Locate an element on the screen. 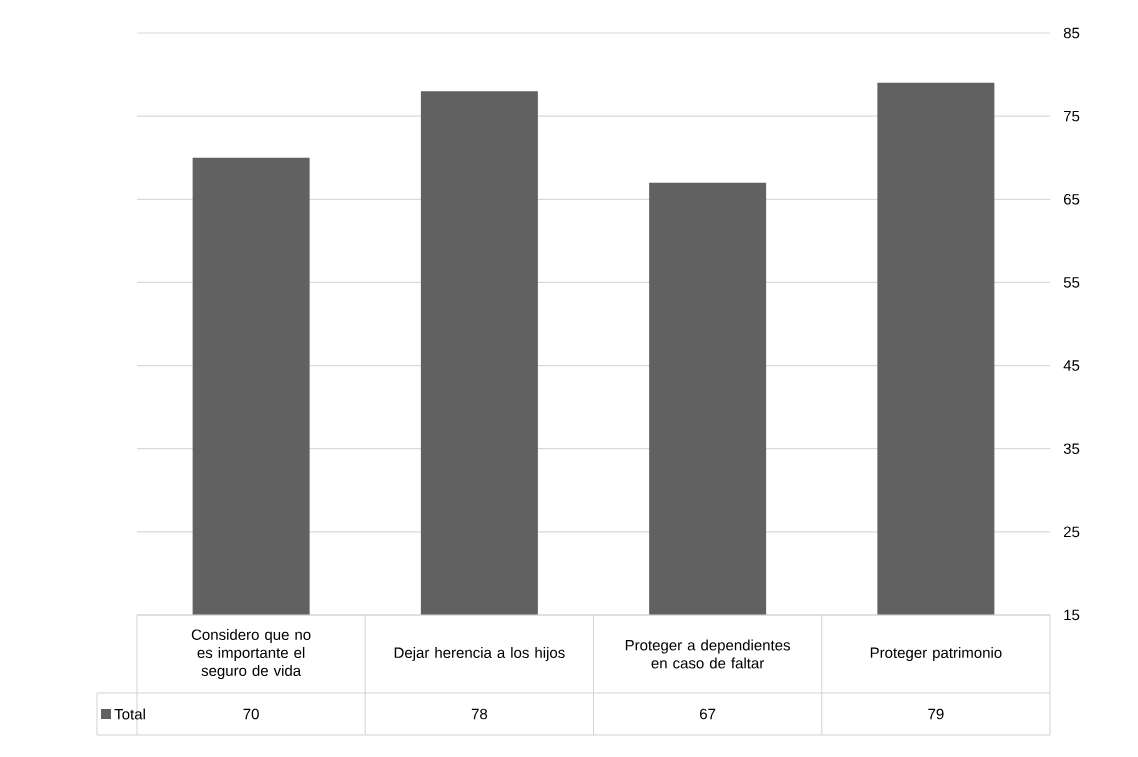 This screenshot has width=1138, height=757. y-tick-label: 85 is located at coordinates (1071, 33).